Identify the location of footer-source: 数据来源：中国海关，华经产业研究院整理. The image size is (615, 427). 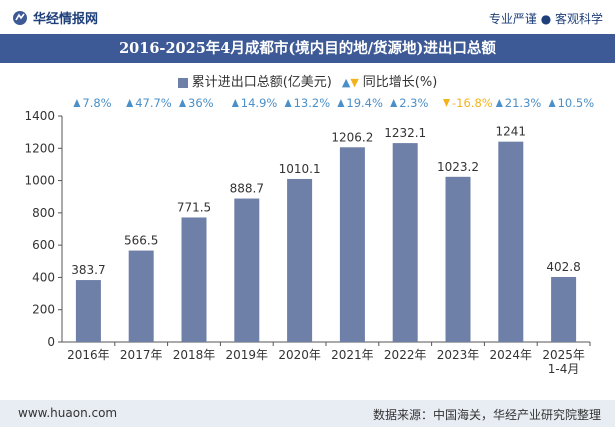
(486, 415).